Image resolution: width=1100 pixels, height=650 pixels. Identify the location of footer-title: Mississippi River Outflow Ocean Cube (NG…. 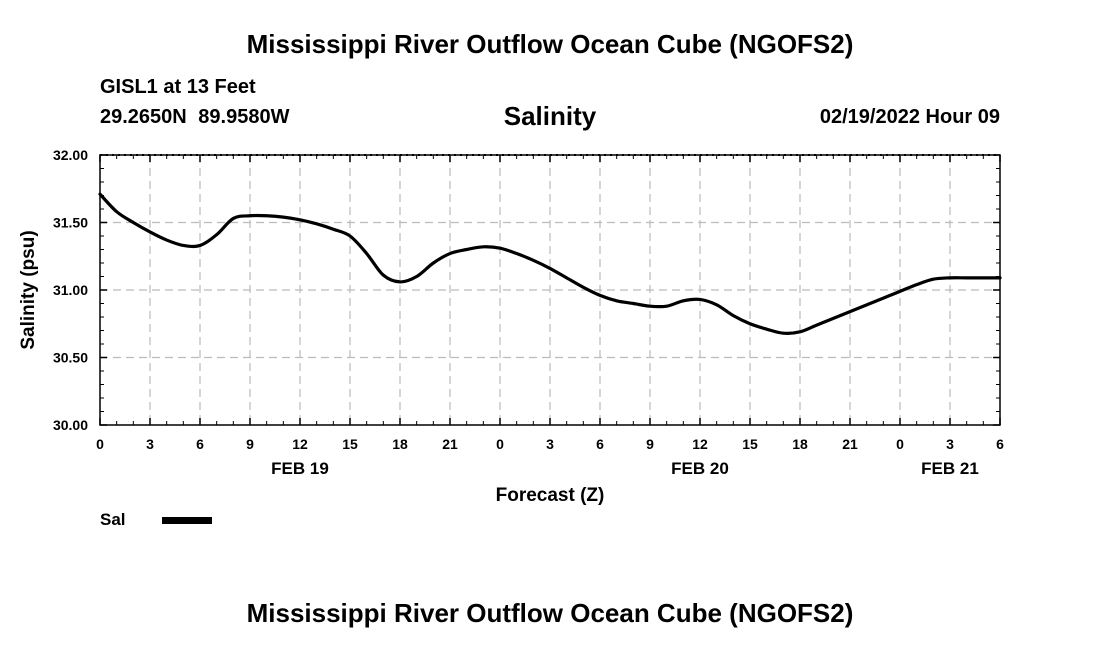
(550, 613).